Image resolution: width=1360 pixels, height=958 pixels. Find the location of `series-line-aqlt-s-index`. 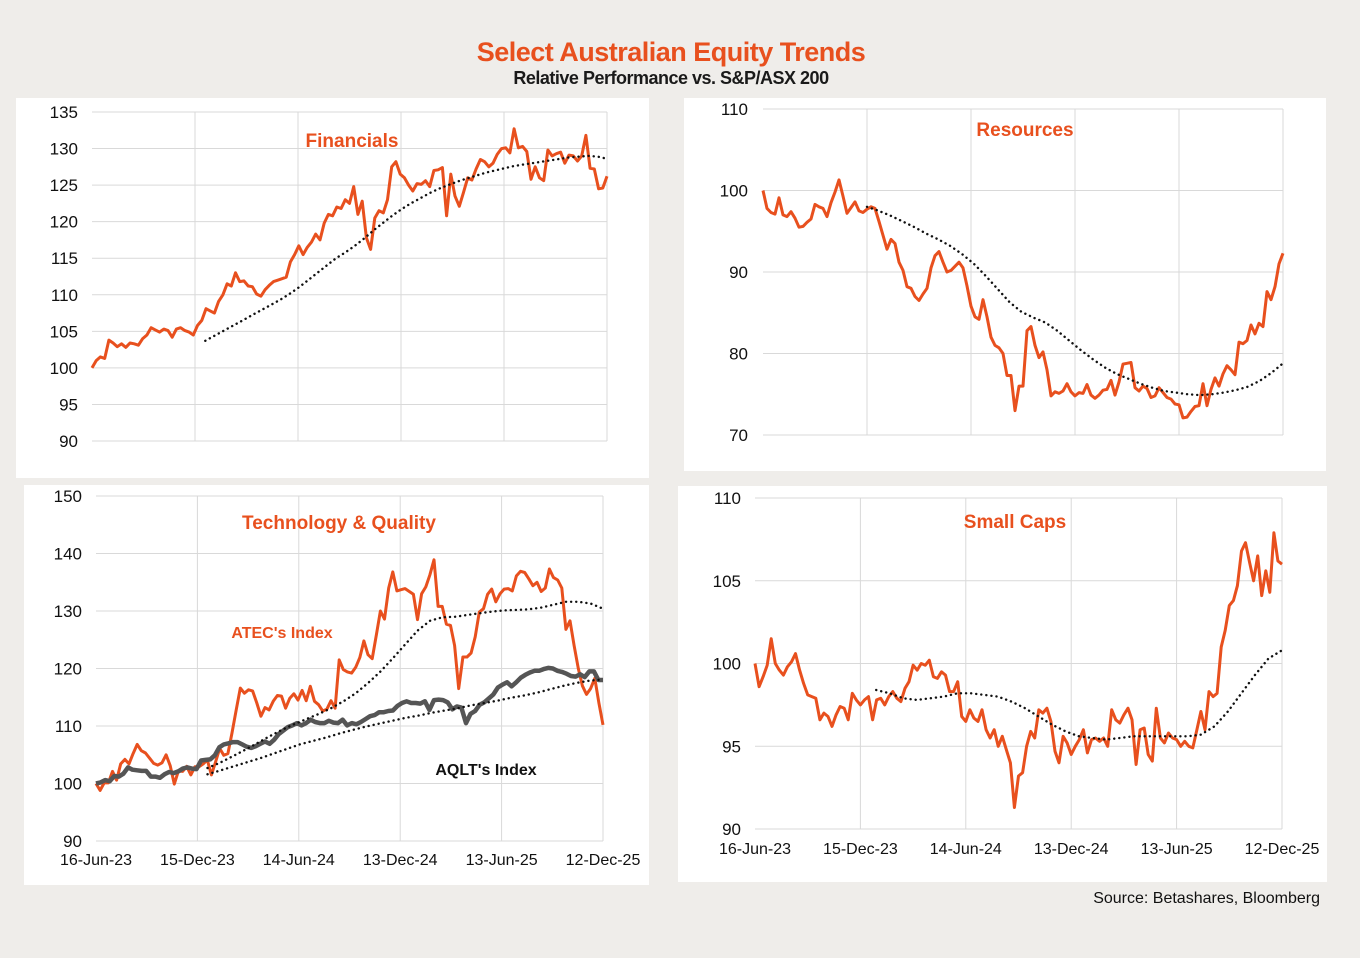

series-line-aqlt-s-index is located at coordinates (349, 725).